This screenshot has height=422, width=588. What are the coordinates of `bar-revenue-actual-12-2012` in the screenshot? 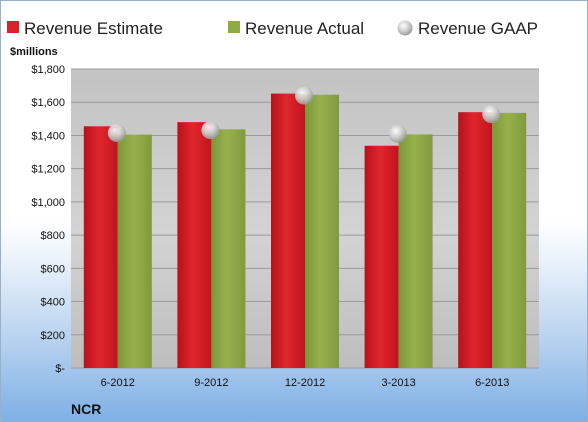 It's located at (322, 231).